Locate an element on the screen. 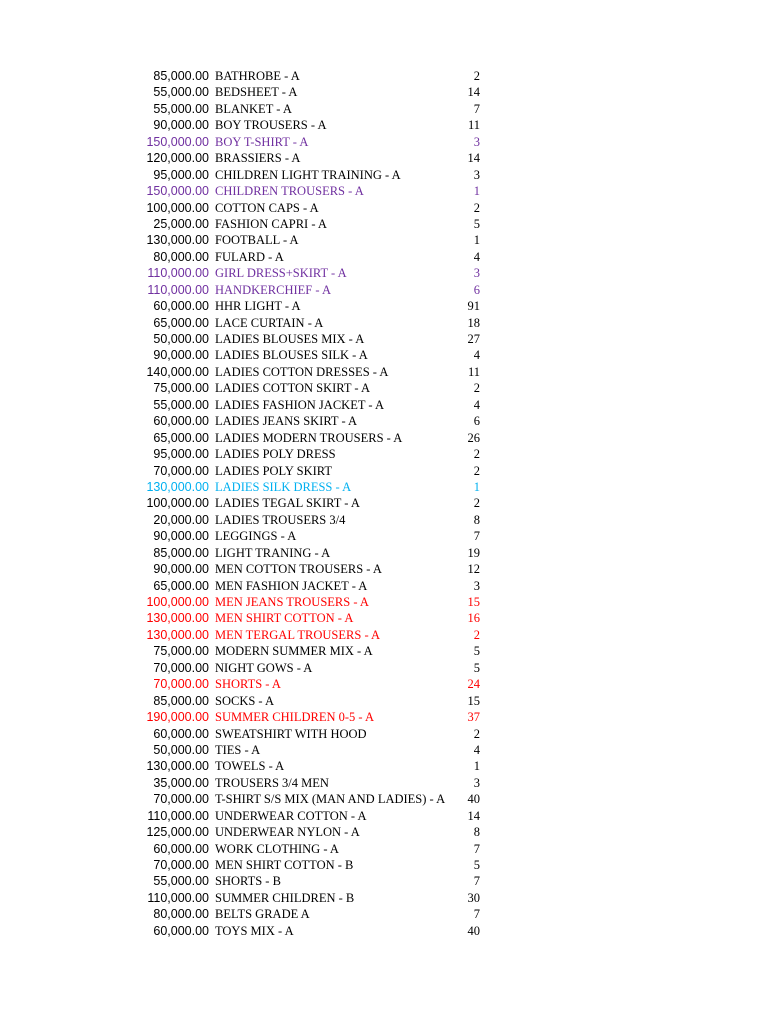 The height and width of the screenshot is (1024, 768). table-row: 85,000.00 BATHROBE - A 2 is located at coordinates (384, 76).